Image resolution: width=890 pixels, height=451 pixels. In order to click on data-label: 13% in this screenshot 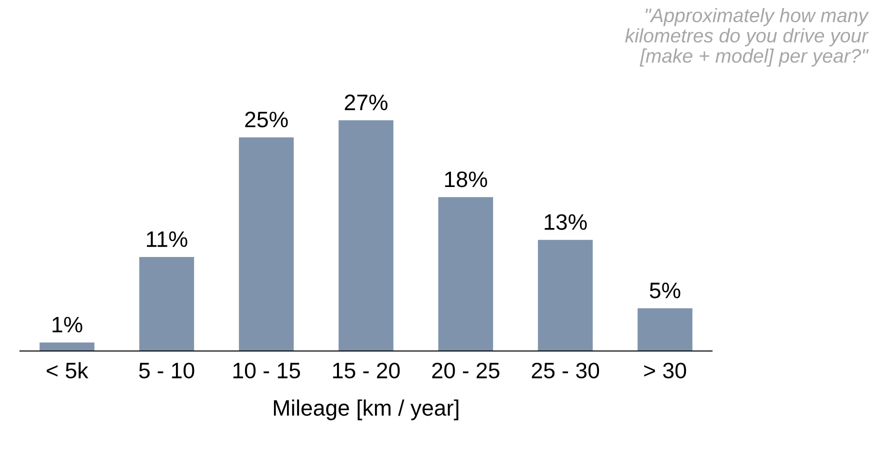, I will do `click(565, 222)`.